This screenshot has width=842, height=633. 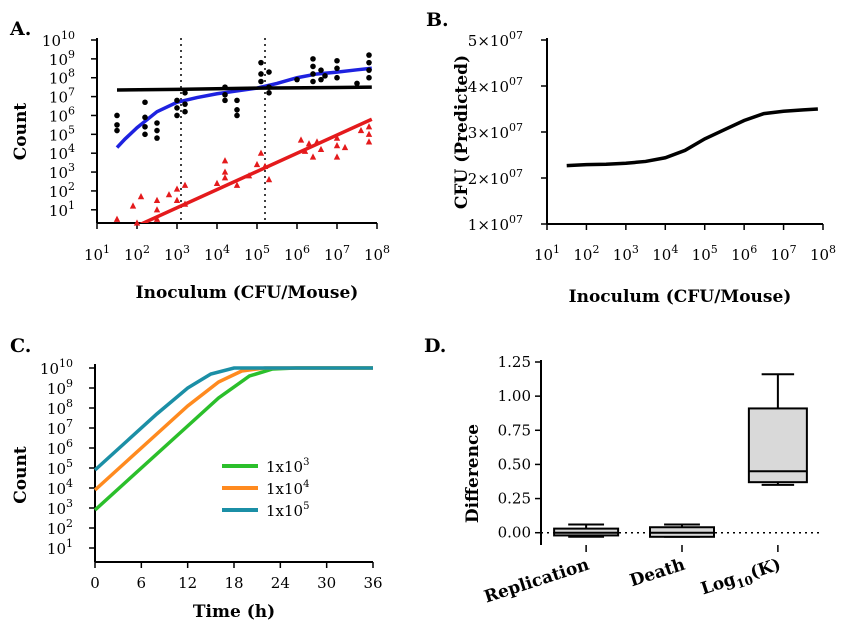 I want to click on y-tick-label: 0.75, so click(x=514, y=430).